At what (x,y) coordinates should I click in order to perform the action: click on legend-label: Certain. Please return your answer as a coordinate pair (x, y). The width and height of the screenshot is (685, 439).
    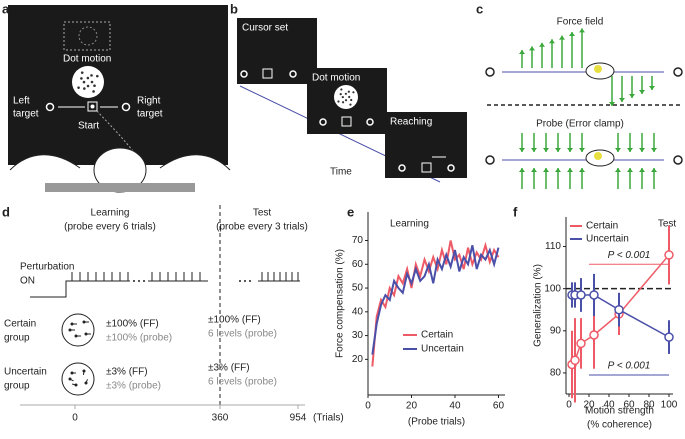
    Looking at the image, I should click on (437, 335).